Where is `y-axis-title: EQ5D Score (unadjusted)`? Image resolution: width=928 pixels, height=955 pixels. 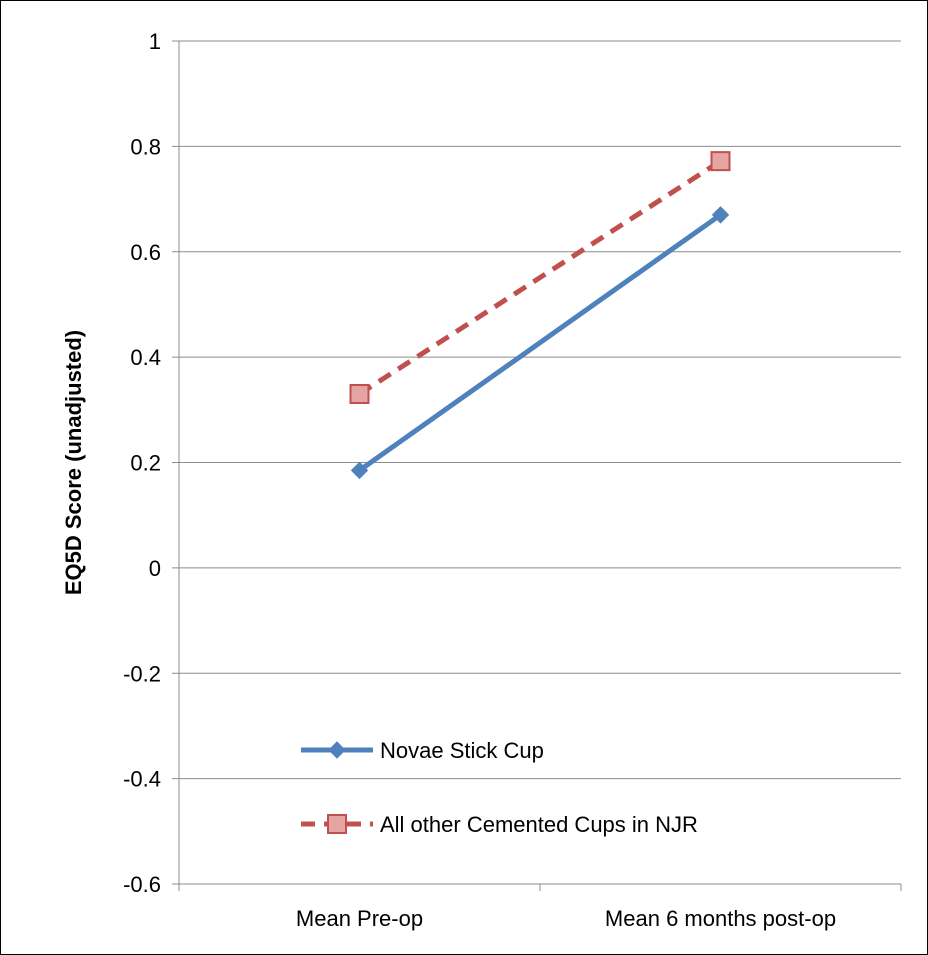 y-axis-title: EQ5D Score (unadjusted) is located at coordinates (73, 462).